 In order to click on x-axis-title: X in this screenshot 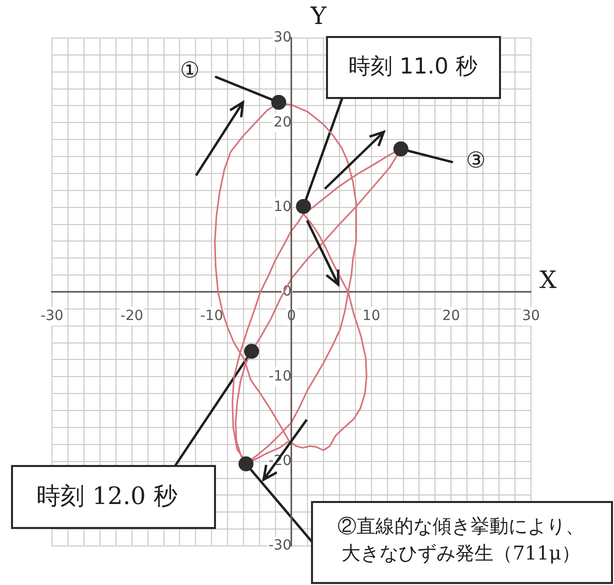, I will do `click(548, 280)`.